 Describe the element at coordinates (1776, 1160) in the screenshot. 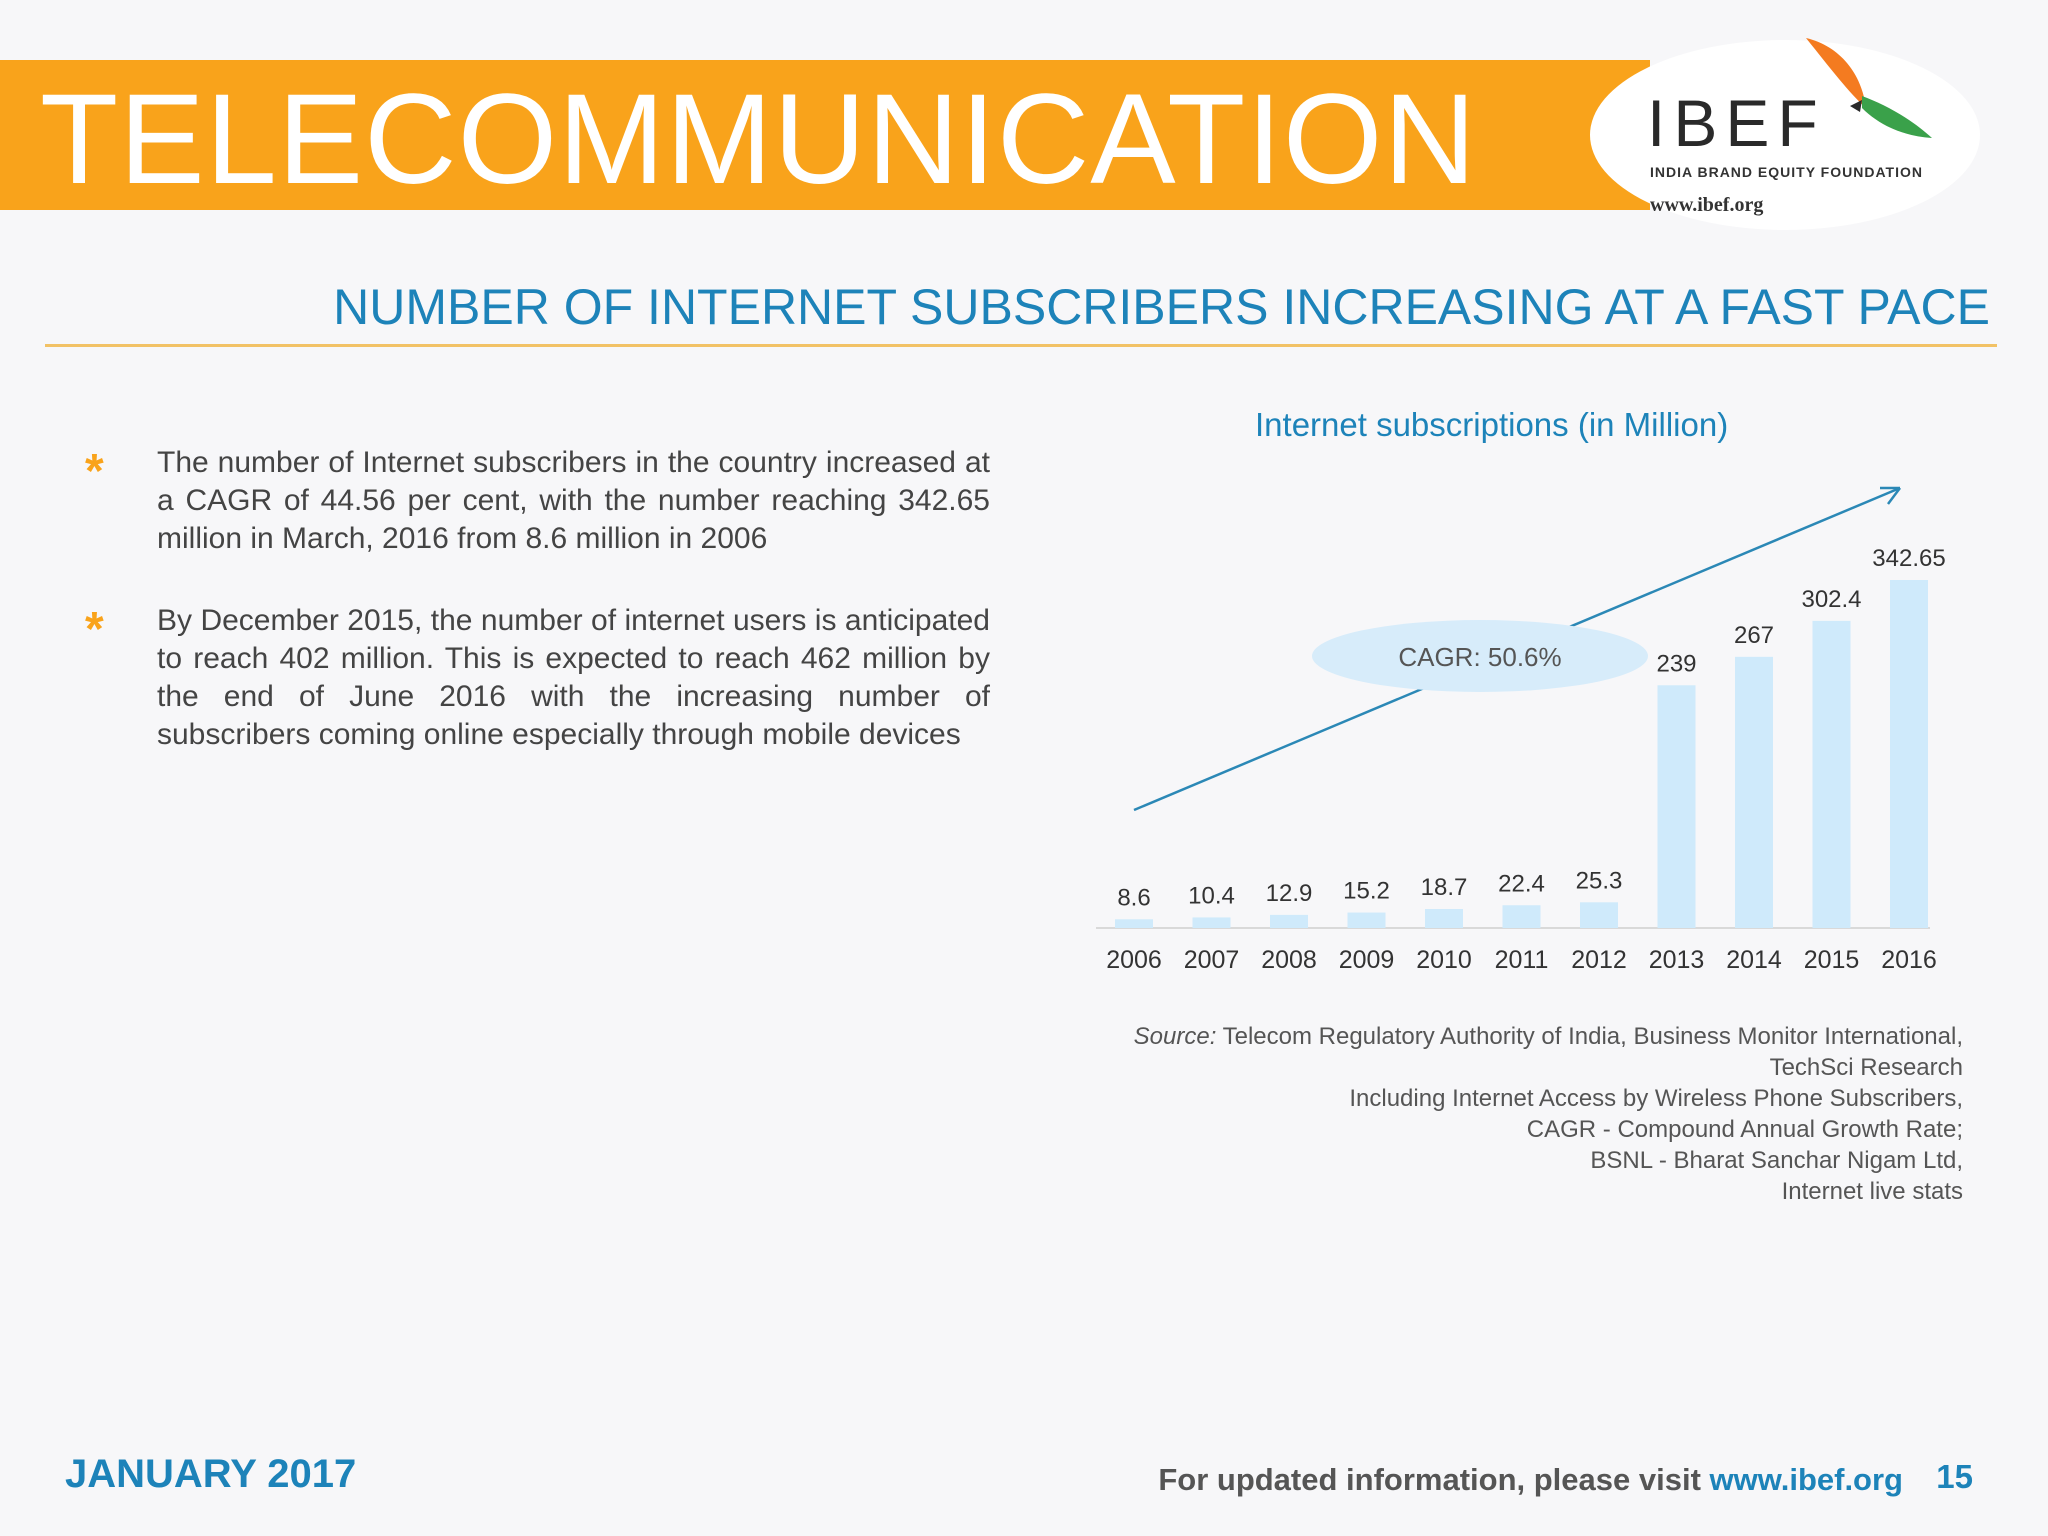

I see `source-line: BSNL - Bharat Sanchar Nigam Ltd,` at that location.